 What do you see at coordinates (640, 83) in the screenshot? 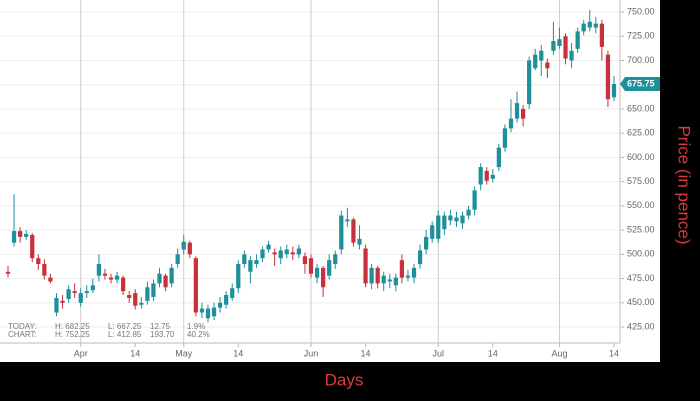
I see `price-tag` at bounding box center [640, 83].